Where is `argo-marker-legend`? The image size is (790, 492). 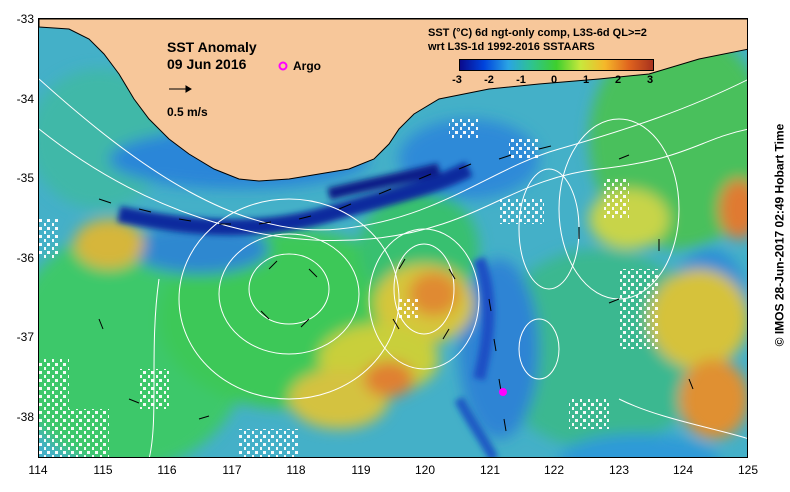
argo-marker-legend is located at coordinates (283, 66).